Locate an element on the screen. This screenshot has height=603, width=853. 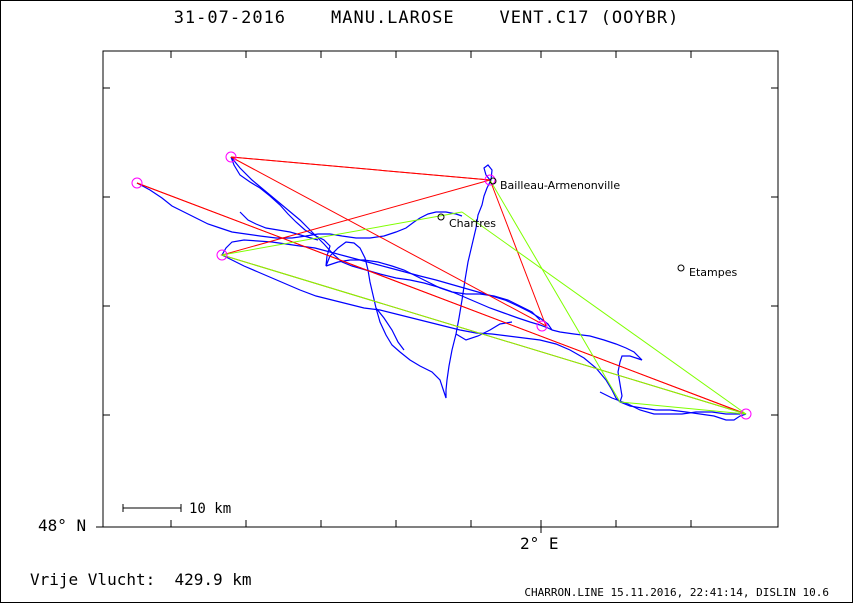
place-marker-chartres is located at coordinates (441, 217).